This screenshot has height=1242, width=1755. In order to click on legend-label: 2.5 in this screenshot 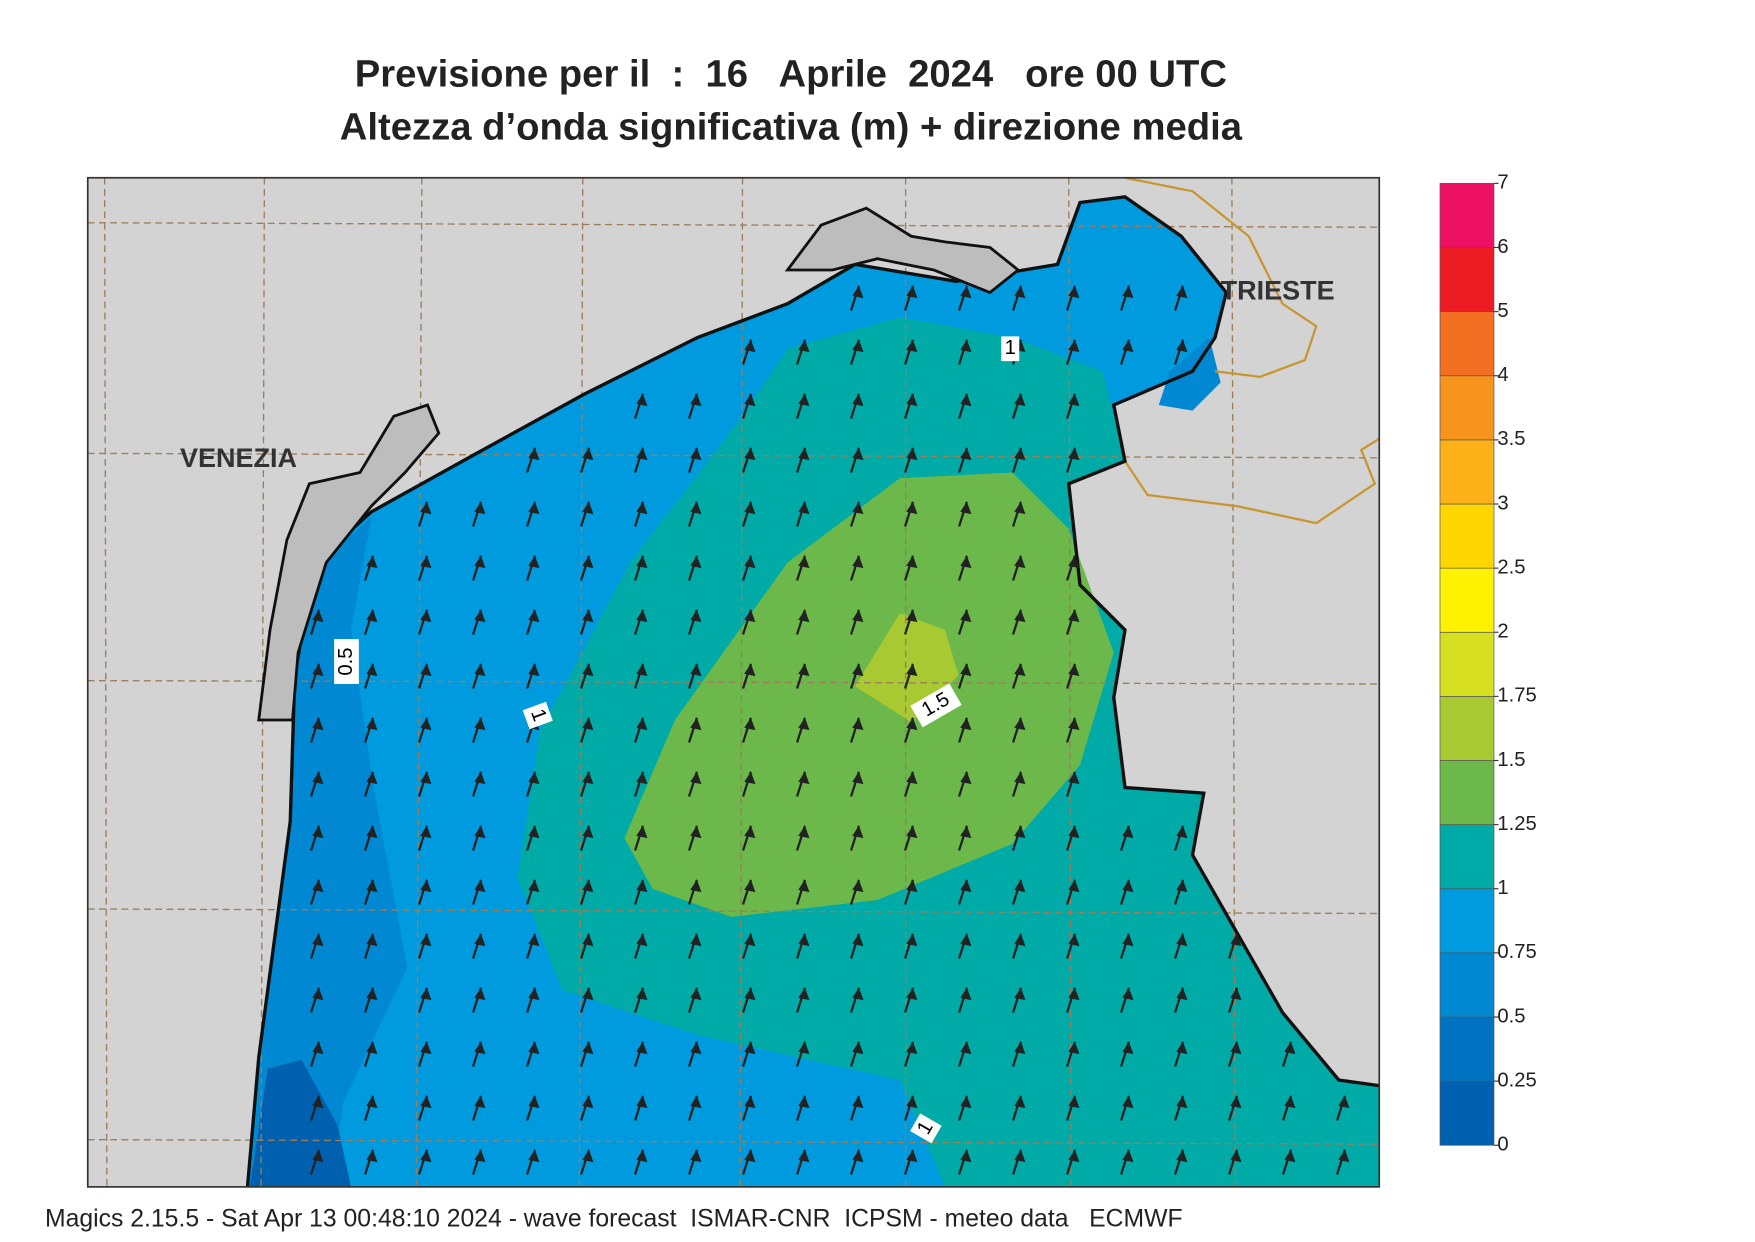, I will do `click(1511, 567)`.